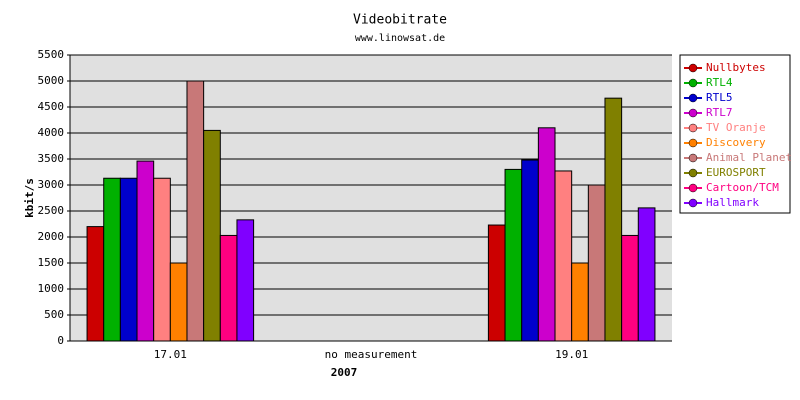 This screenshot has height=400, width=800. What do you see at coordinates (749, 157) in the screenshot?
I see `legend-label: Animal Planet` at bounding box center [749, 157].